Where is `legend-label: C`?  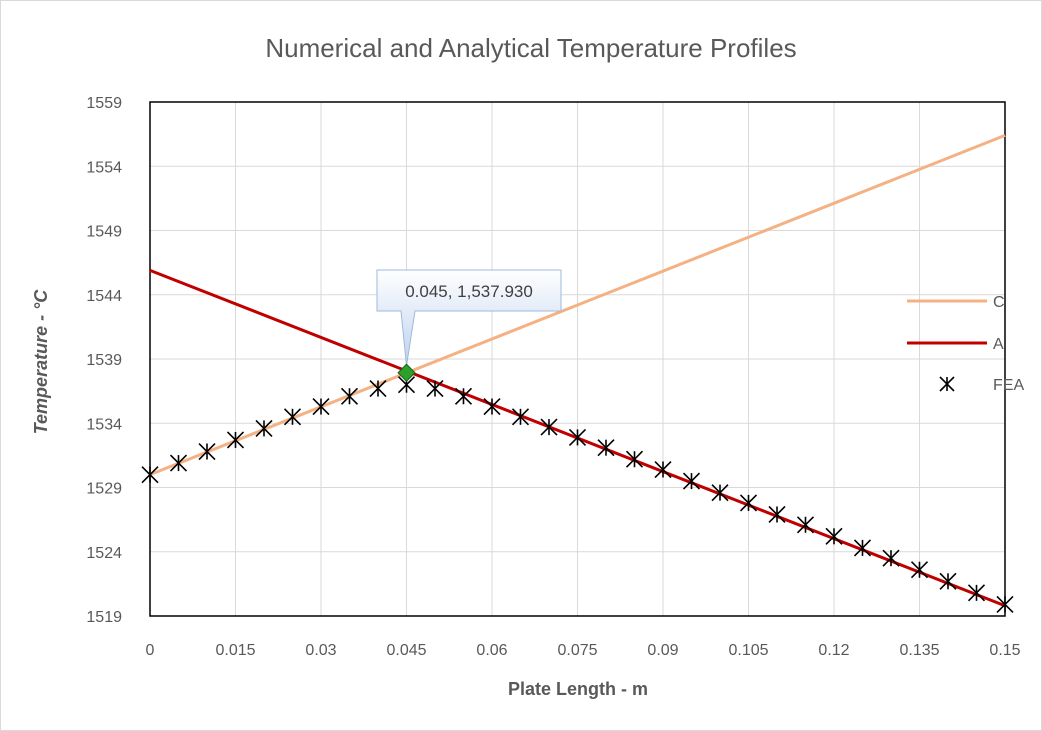 legend-label: C is located at coordinates (999, 302).